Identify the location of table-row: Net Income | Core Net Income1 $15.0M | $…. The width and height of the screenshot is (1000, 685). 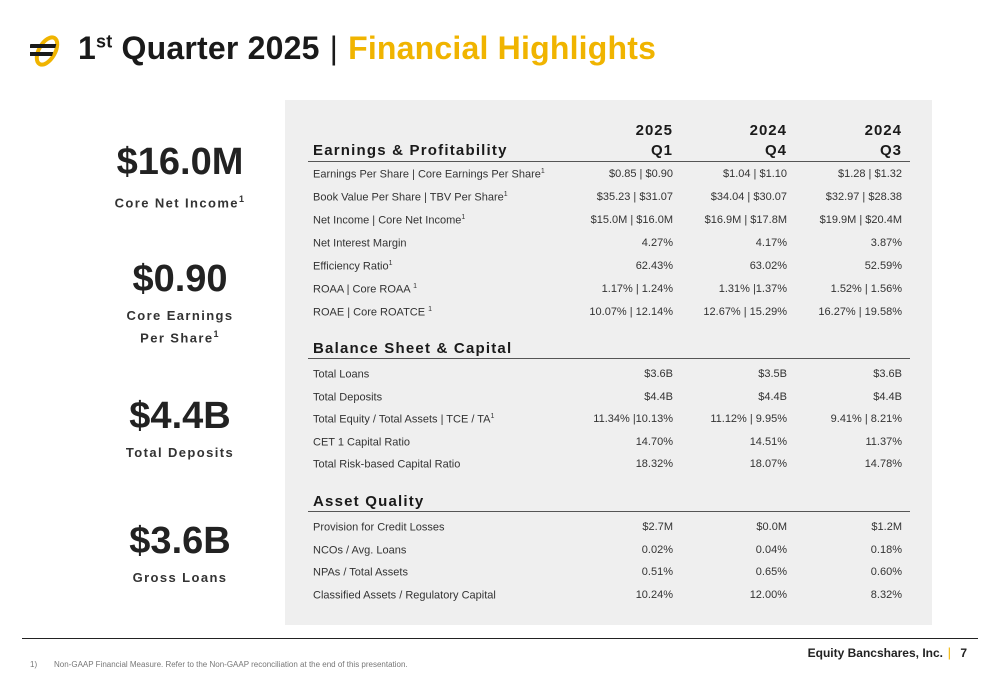
(607, 220).